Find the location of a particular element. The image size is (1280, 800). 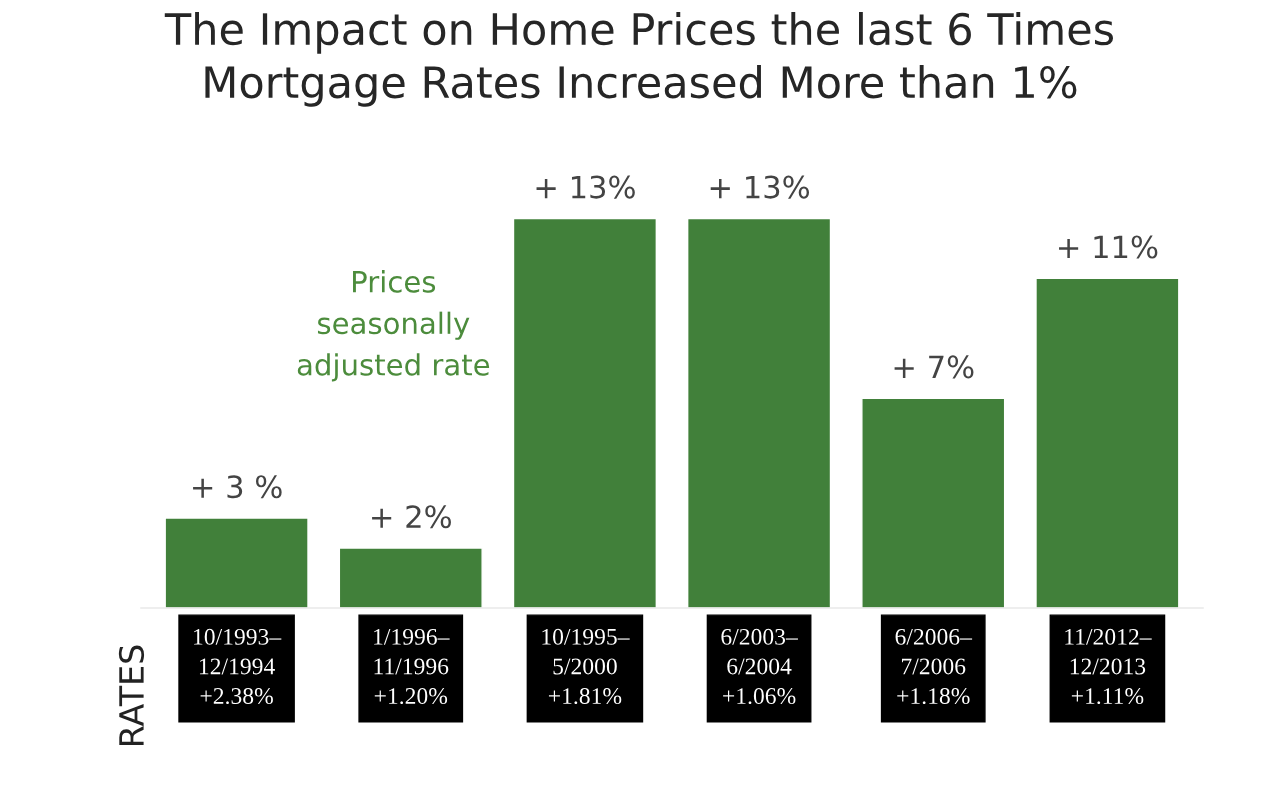

x-tick-label: 6/2003– 6/2004 +1.06% is located at coordinates (759, 666).